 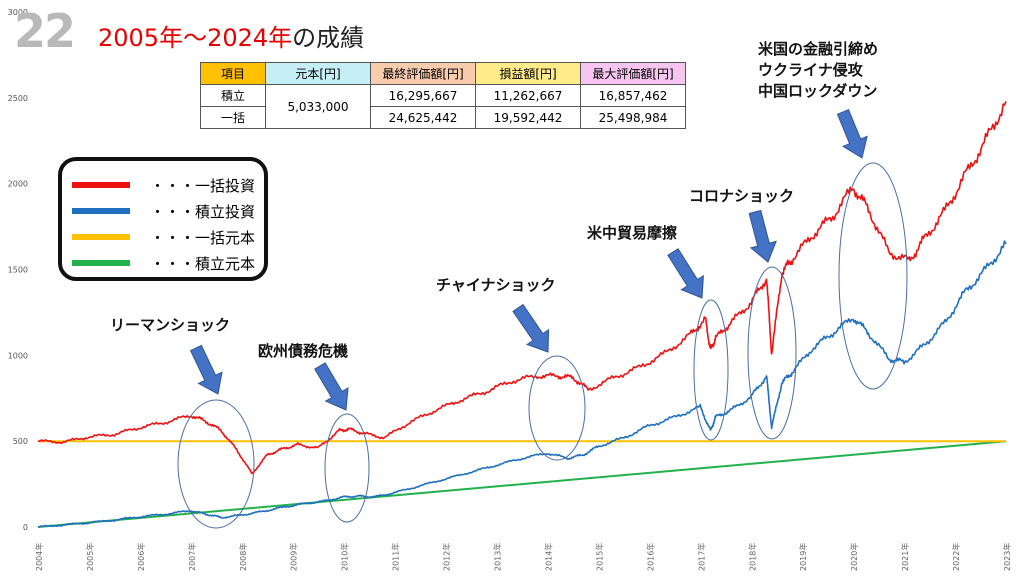 I want to click on x-tick-label: 2018年, so click(x=752, y=557).